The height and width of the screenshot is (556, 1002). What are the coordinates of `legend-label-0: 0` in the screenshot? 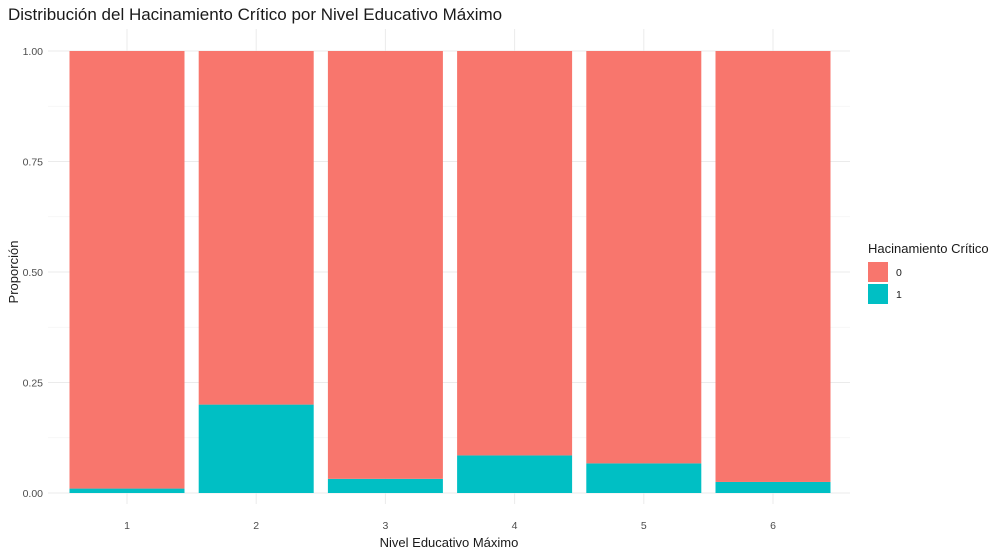 It's located at (899, 273).